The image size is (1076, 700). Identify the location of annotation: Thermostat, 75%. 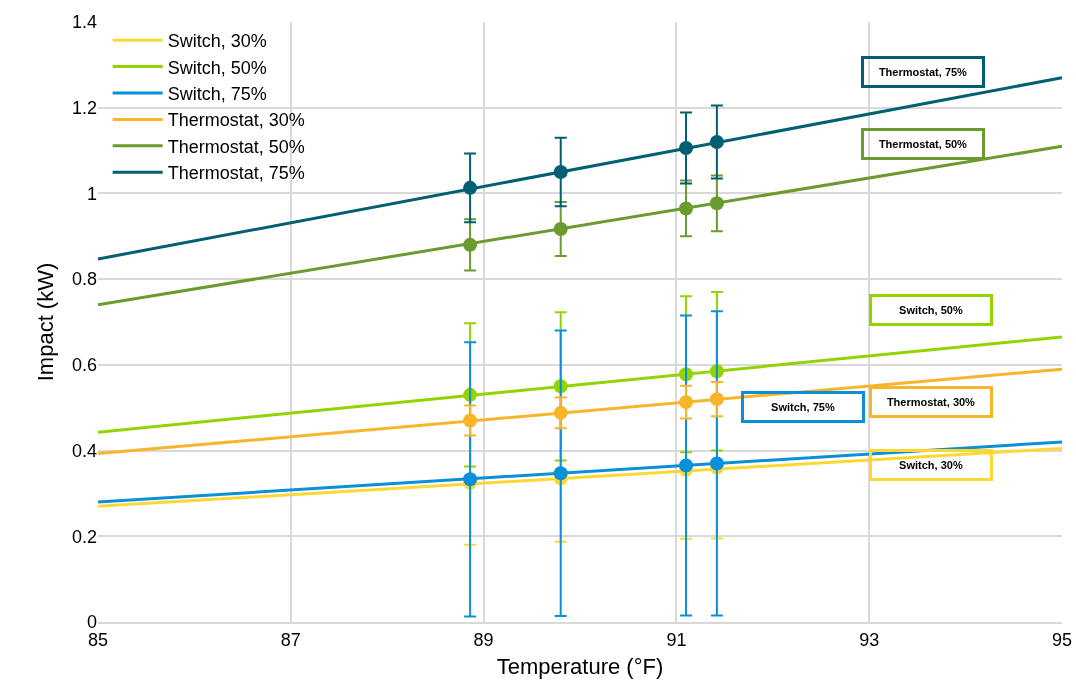
(923, 72).